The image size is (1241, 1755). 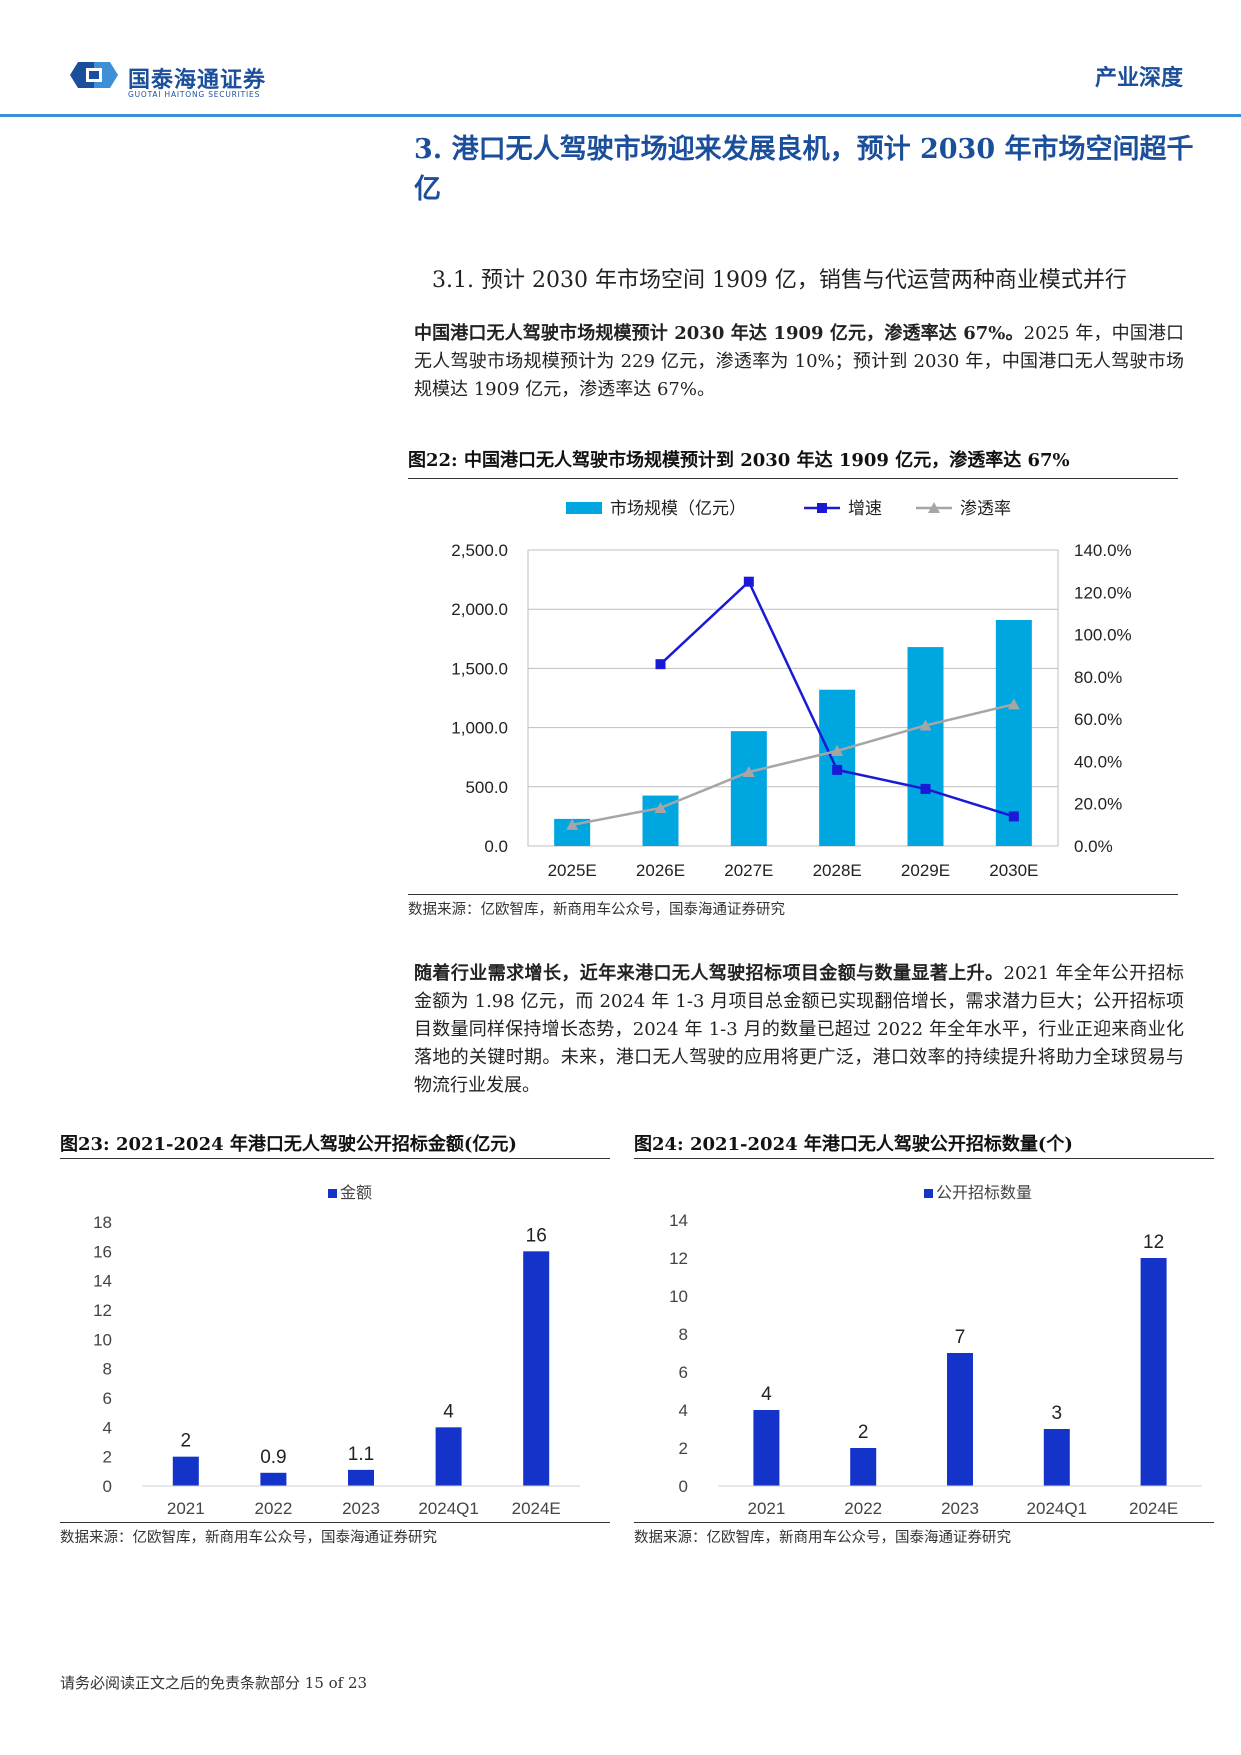 What do you see at coordinates (596, 910) in the screenshot?
I see `figure-22-source: 数据来源：亿欧智库，新商用车公众号，国泰海通证券研究` at bounding box center [596, 910].